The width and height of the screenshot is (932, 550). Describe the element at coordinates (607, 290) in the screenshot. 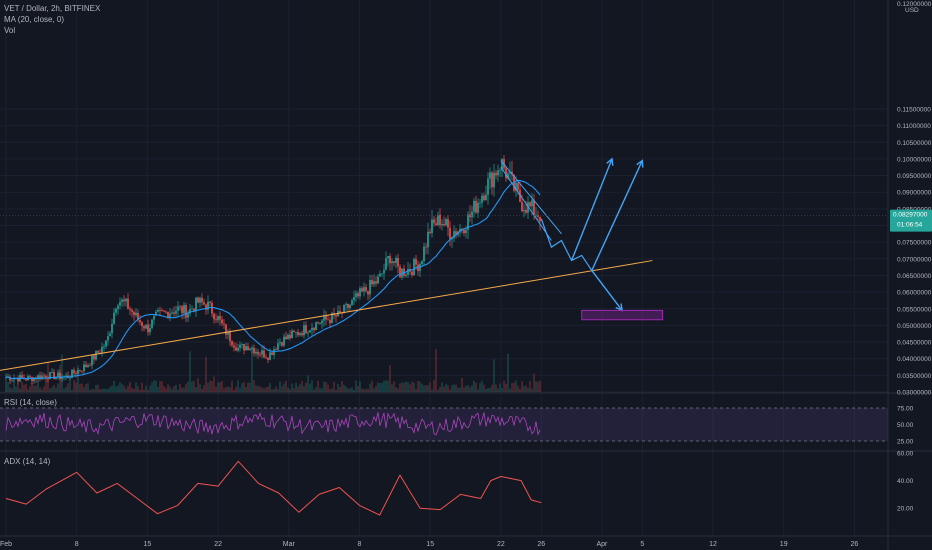

I see `projection-arrow-down` at that location.